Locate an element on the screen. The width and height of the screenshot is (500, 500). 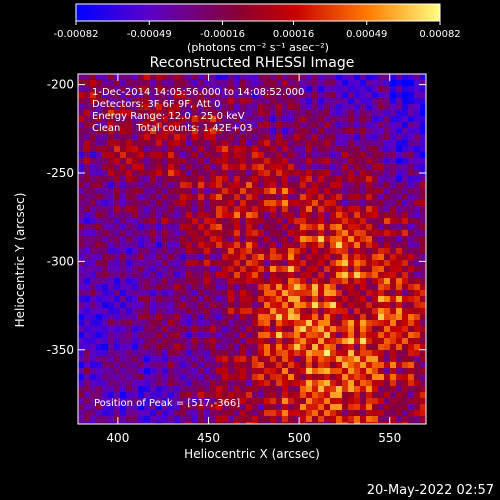
y-axis-label: Heliocentric Y (arcsec) is located at coordinates (20, 260).